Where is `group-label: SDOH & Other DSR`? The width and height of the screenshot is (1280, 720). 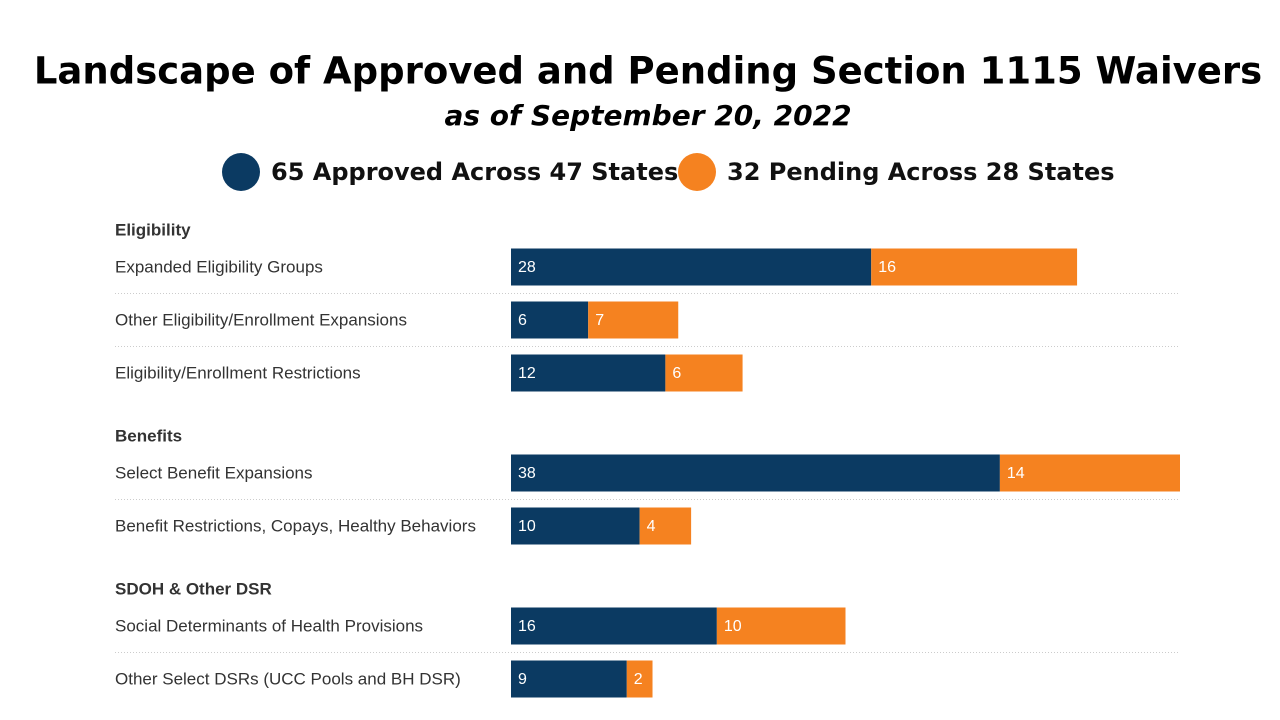 group-label: SDOH & Other DSR is located at coordinates (193, 588).